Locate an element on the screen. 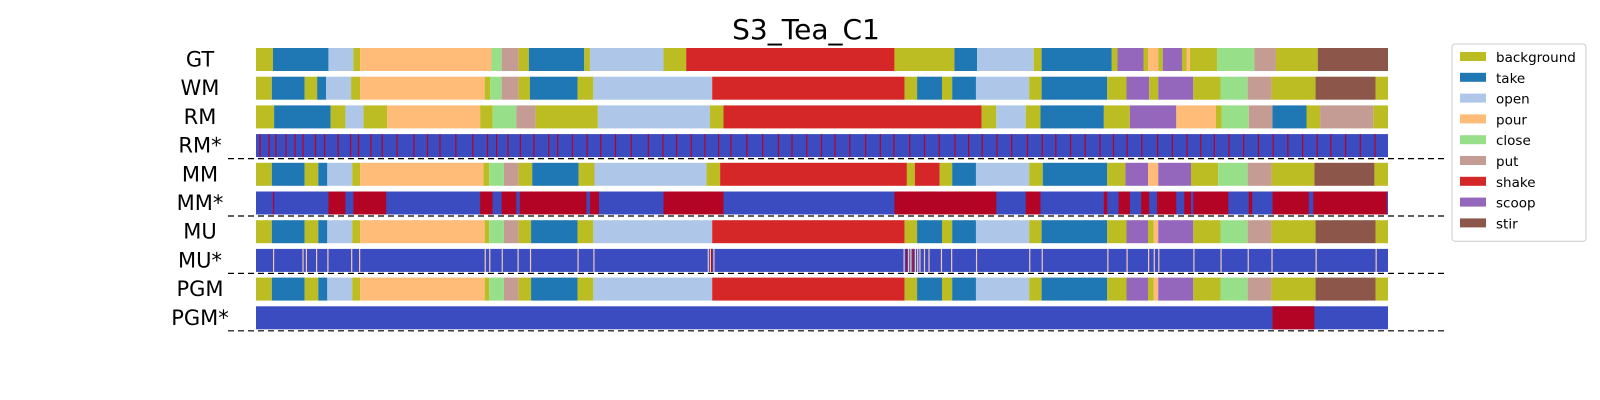 Image resolution: width=1600 pixels, height=400 pixels. legend-label-close: close is located at coordinates (1513, 141).